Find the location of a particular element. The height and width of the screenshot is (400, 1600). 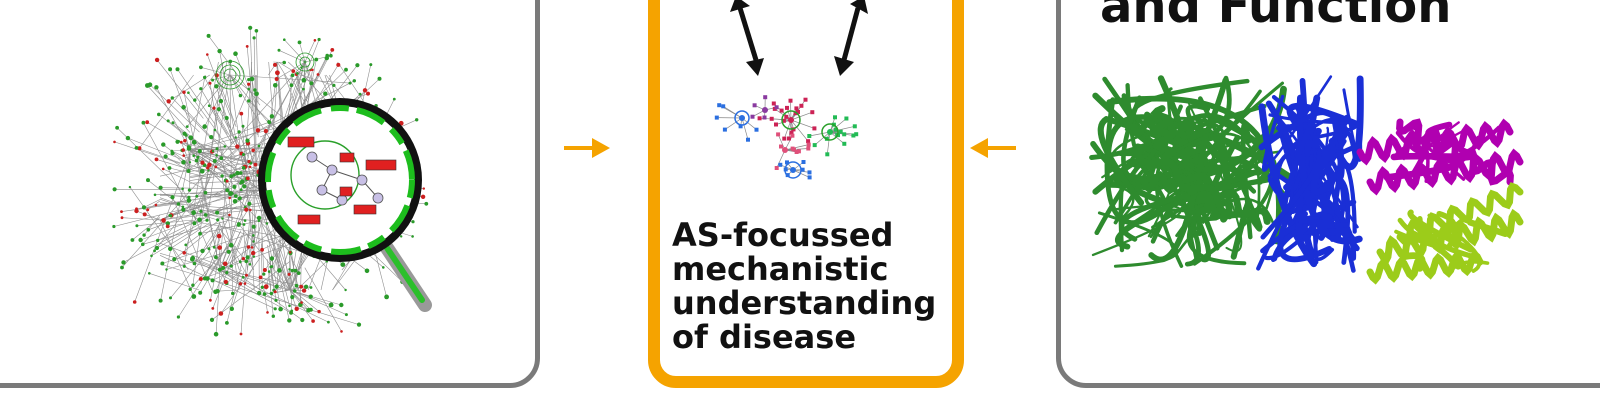

right-arrow-icon is located at coordinates (587, 148).